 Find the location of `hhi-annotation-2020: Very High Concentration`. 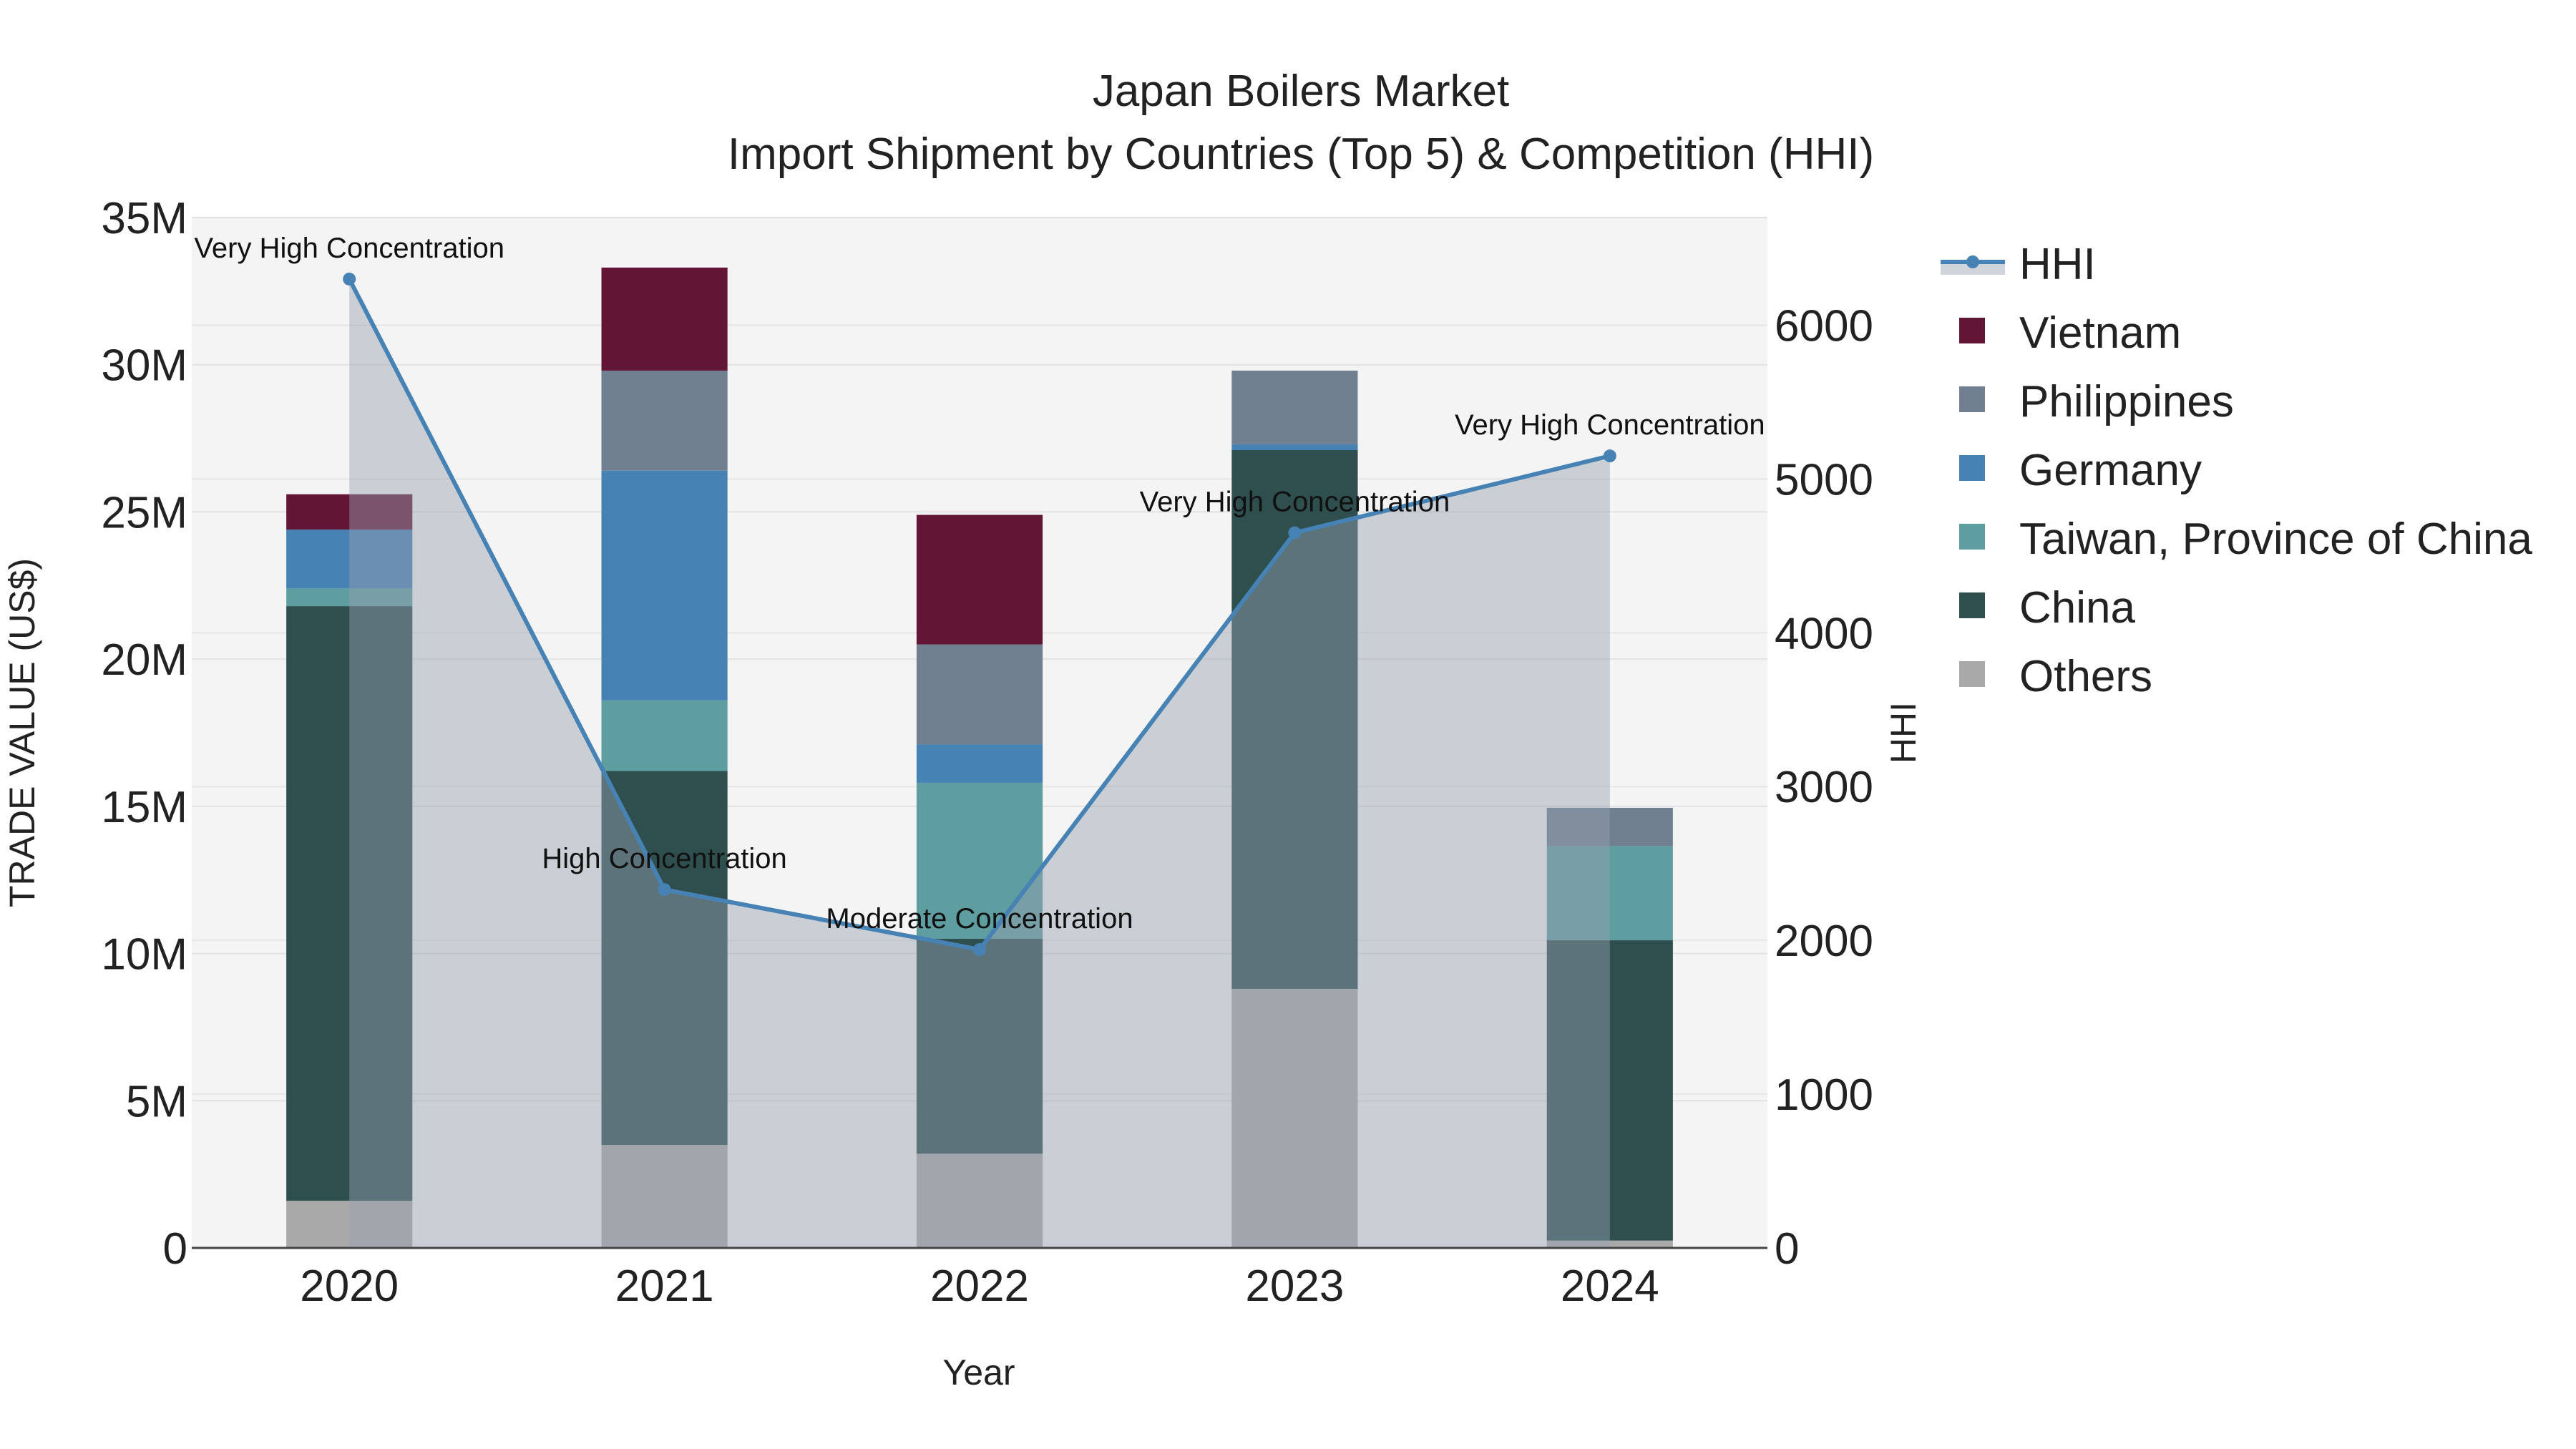

hhi-annotation-2020: Very High Concentration is located at coordinates (349, 248).